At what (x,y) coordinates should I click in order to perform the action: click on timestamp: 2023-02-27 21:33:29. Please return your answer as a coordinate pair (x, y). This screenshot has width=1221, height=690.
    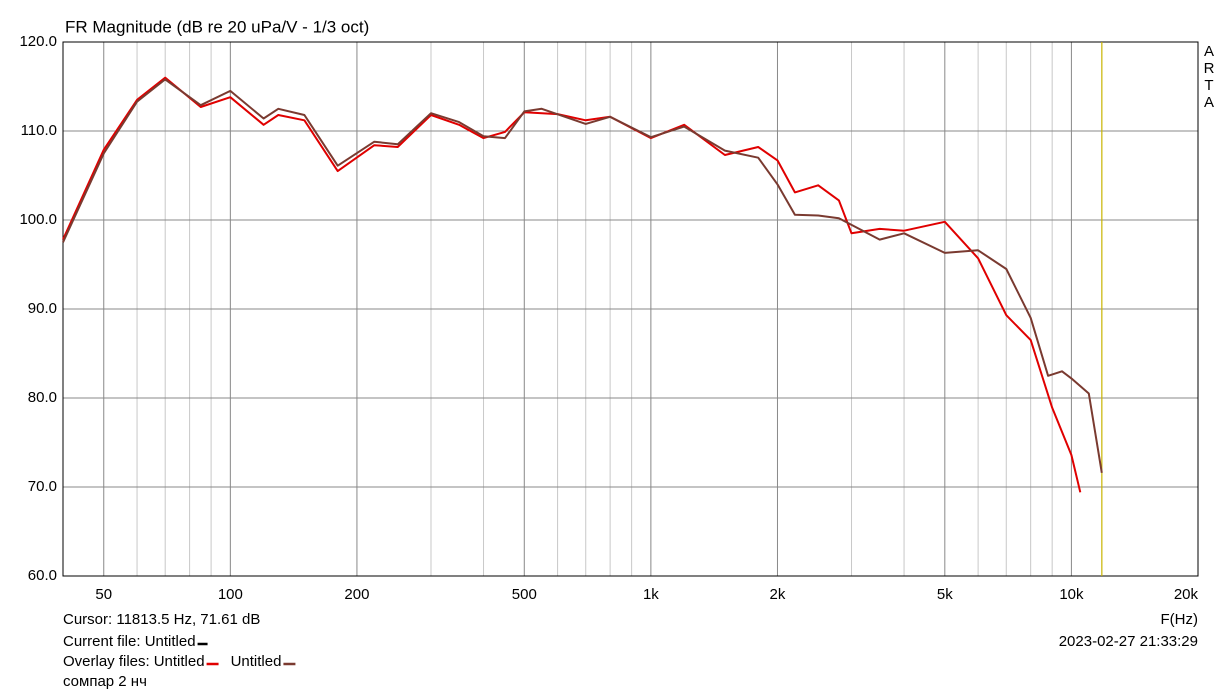
    Looking at the image, I should click on (1128, 641).